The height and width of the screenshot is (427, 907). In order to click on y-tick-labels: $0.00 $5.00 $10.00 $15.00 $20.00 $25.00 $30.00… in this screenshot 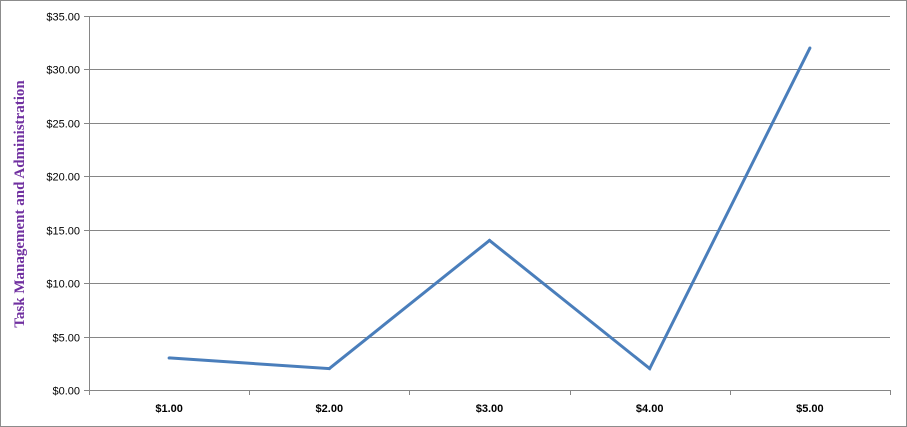, I will do `click(63, 205)`.